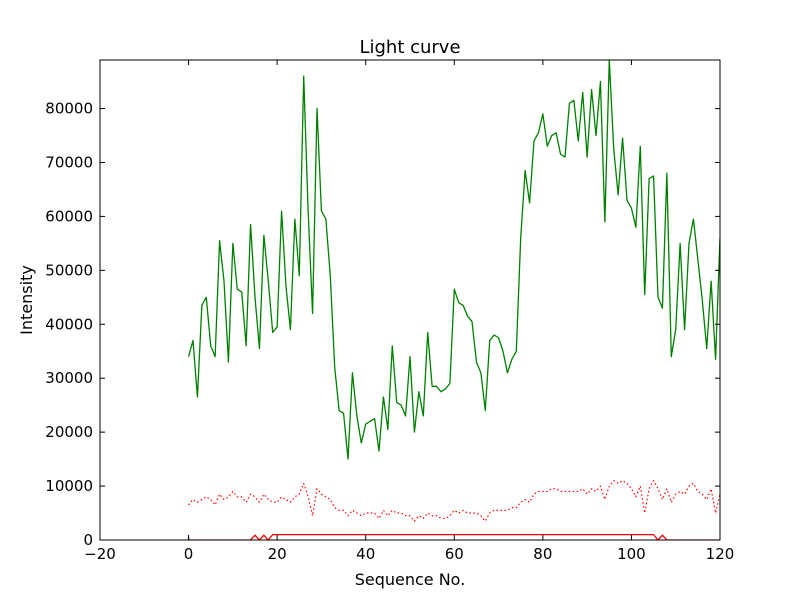 The width and height of the screenshot is (800, 605). I want to click on y-tick-label: 80000, so click(69, 109).